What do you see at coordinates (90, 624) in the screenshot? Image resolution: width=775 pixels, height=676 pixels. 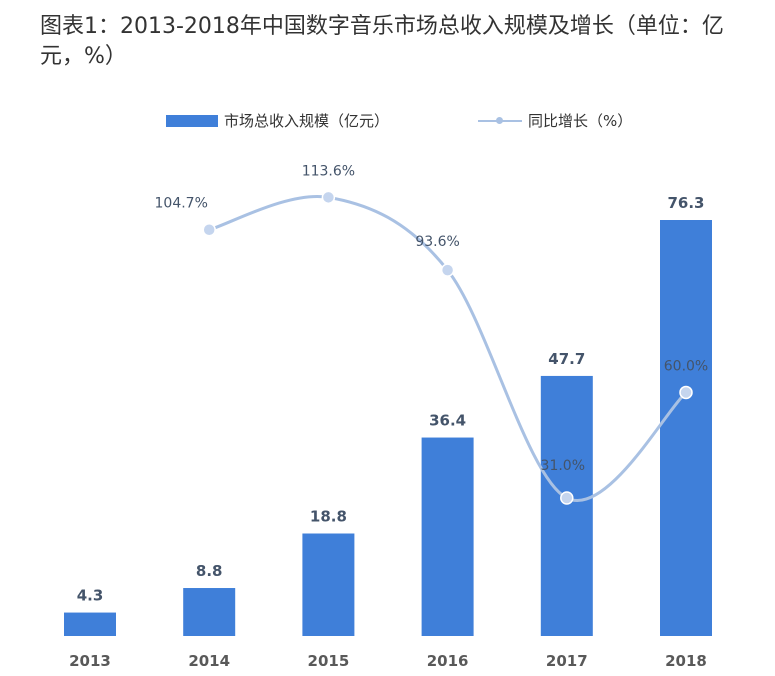 I see `bar-2013` at bounding box center [90, 624].